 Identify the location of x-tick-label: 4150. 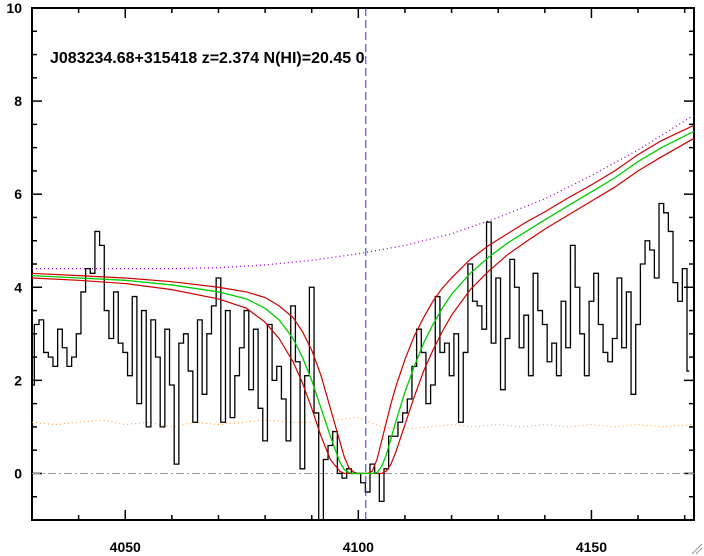
(591, 547).